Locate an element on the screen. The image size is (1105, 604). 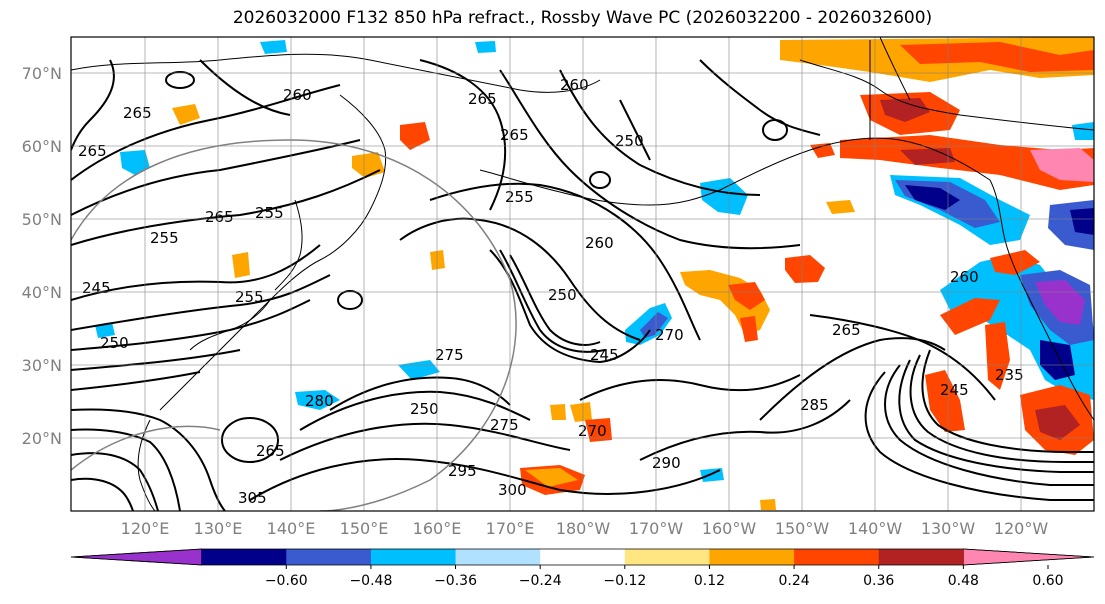
colorbar-tick-label: −0.48 is located at coordinates (370, 581).